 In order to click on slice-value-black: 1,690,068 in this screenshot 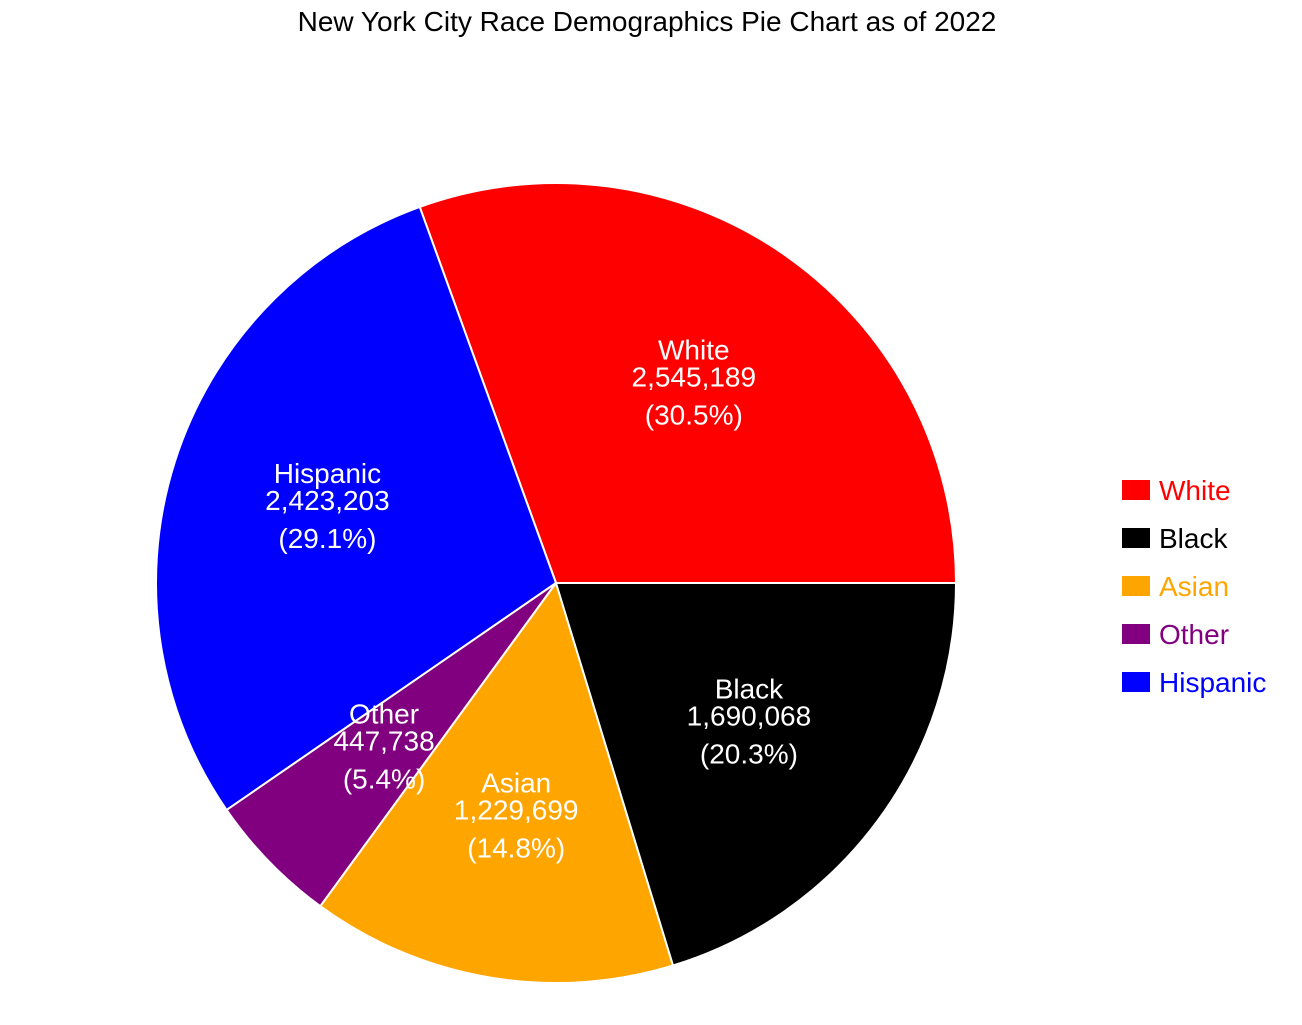, I will do `click(749, 716)`.